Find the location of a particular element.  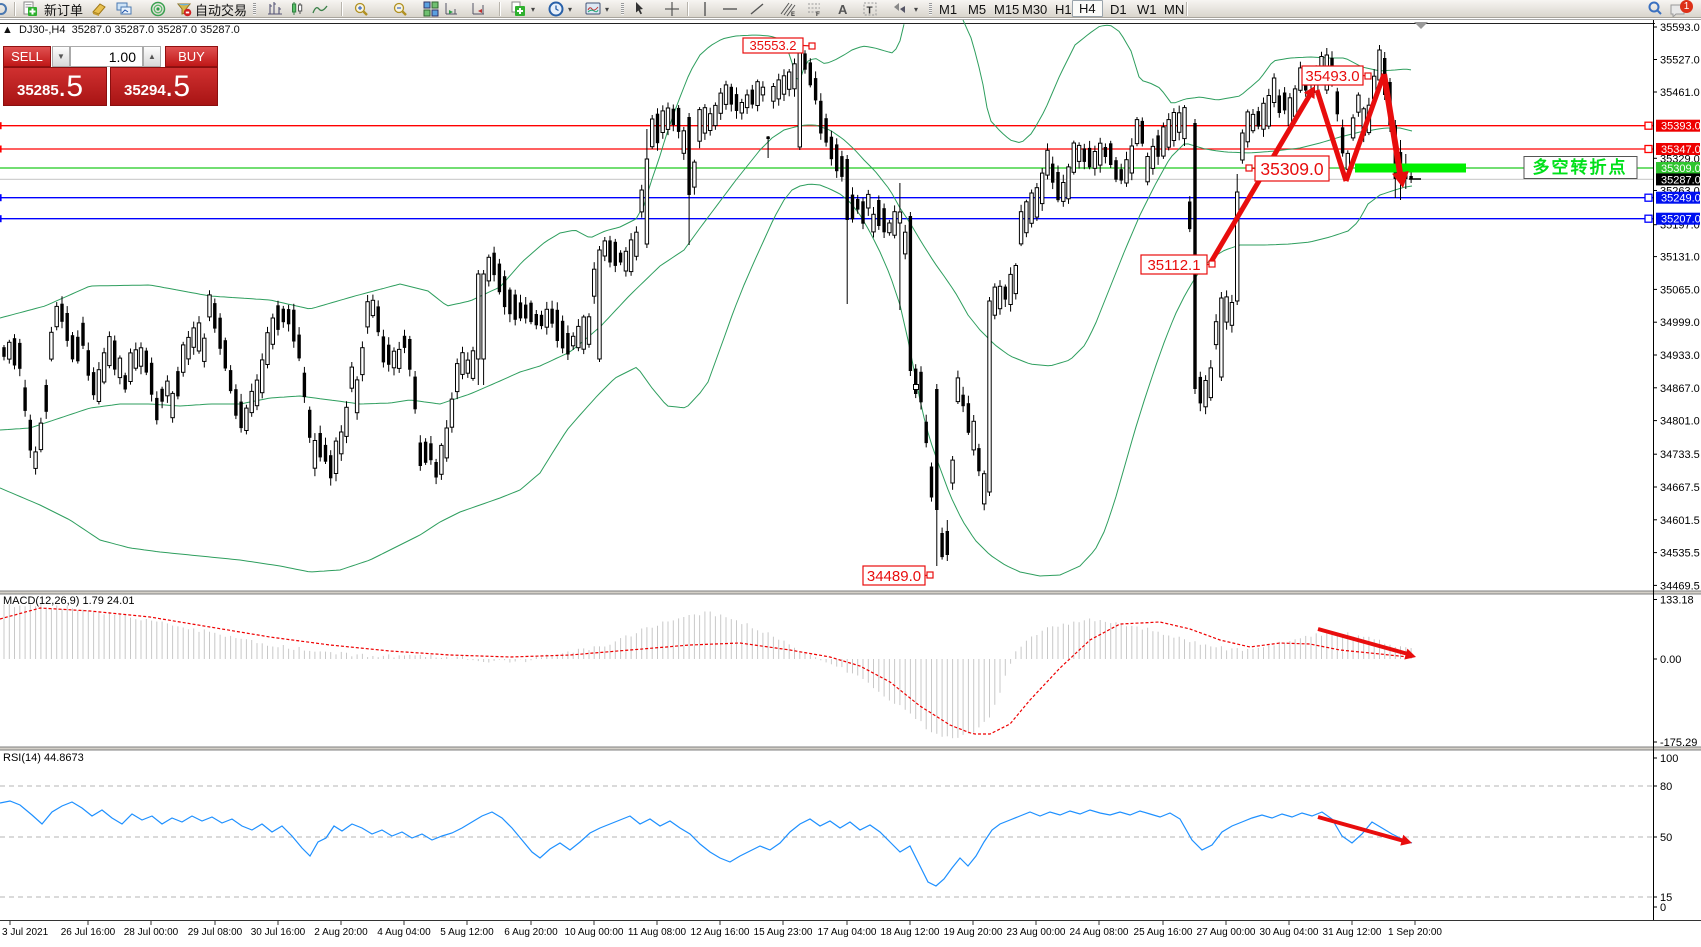

svg-text: 30 Aug 04:00 is located at coordinates (1289, 932).